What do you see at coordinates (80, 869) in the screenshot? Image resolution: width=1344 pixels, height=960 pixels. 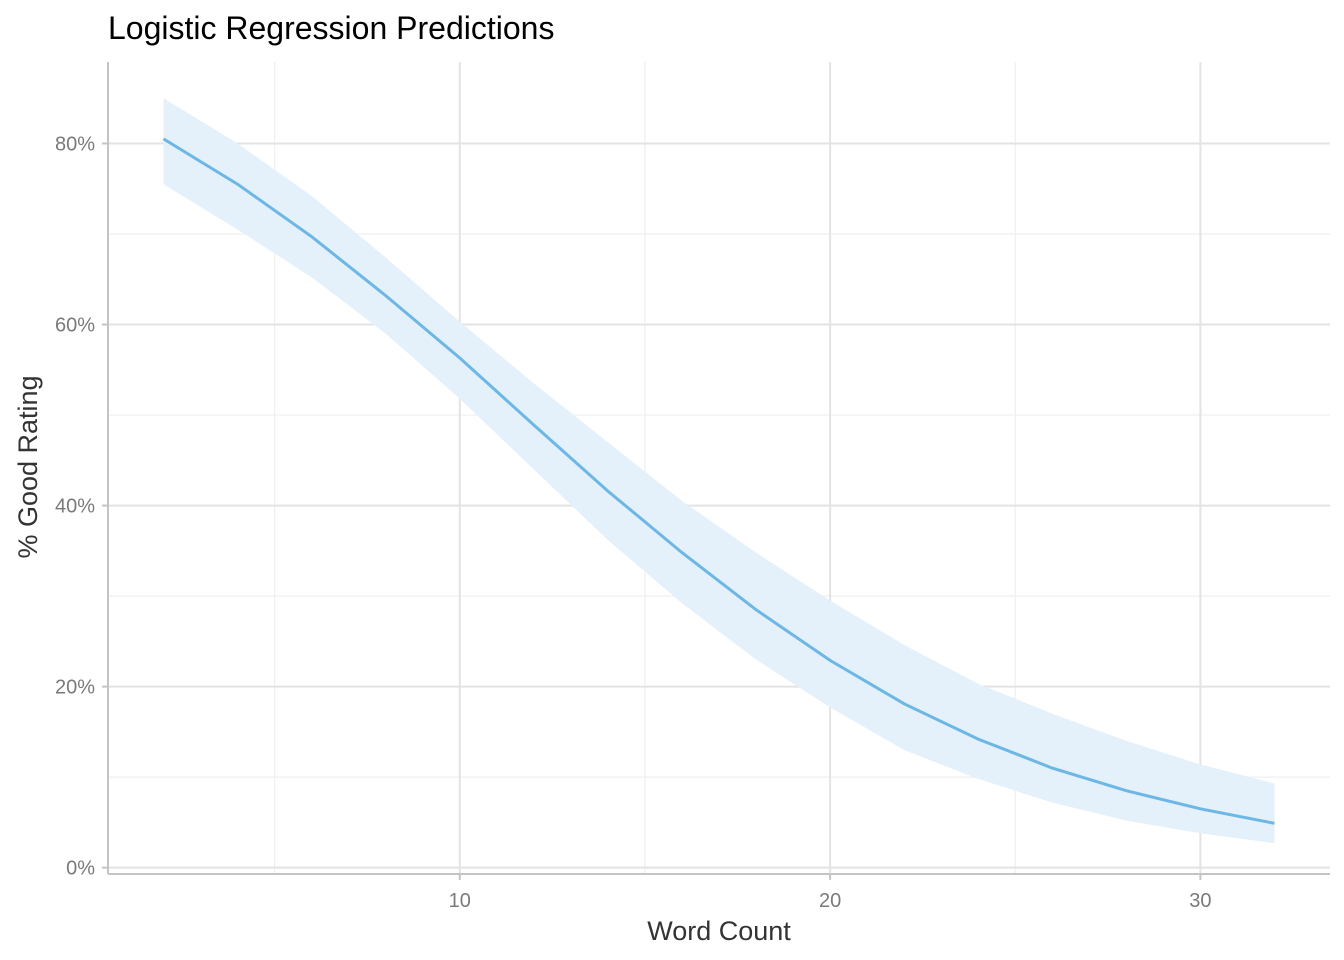 I see `y-tick-label: 0%` at bounding box center [80, 869].